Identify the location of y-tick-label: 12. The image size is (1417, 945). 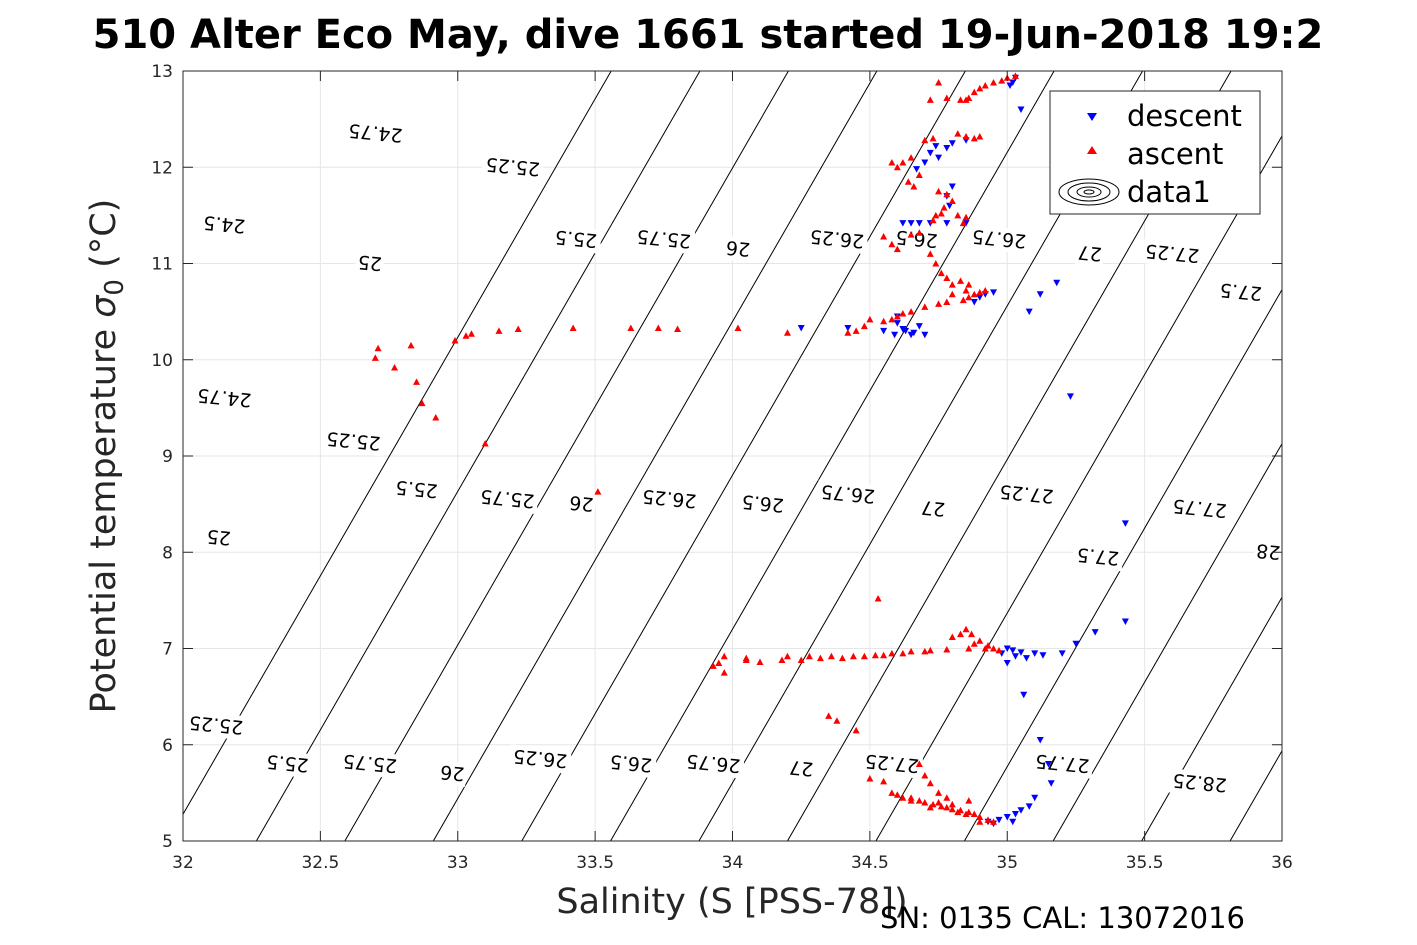
(162, 168).